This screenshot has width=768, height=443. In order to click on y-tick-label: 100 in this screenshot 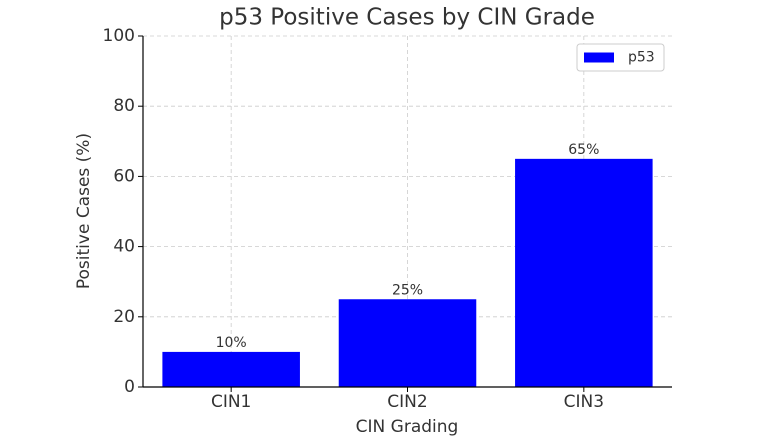, I will do `click(119, 36)`.